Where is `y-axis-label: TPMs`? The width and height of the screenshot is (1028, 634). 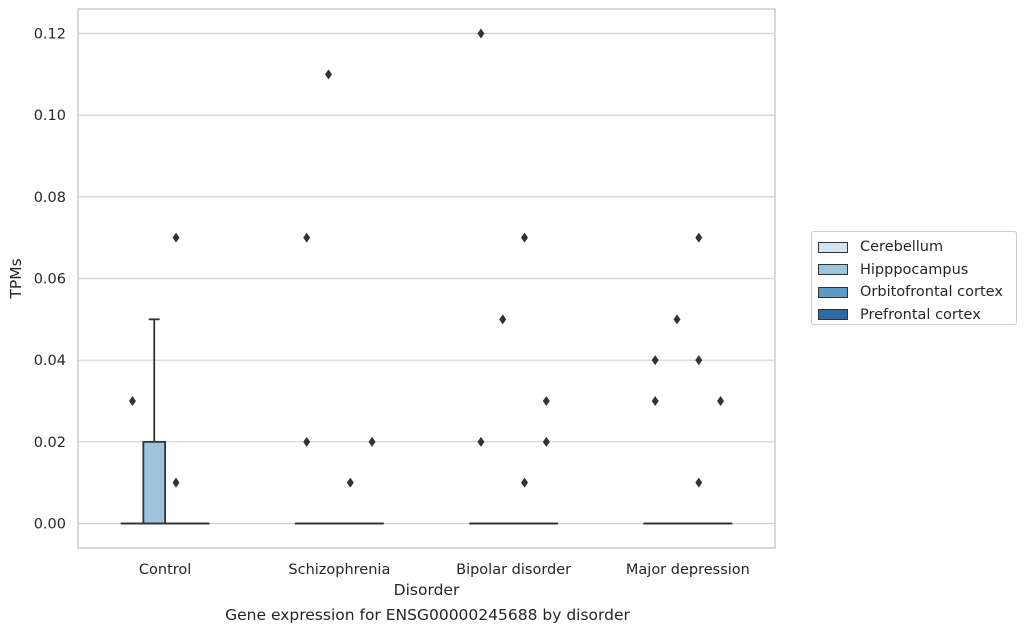
y-axis-label: TPMs is located at coordinates (16, 278).